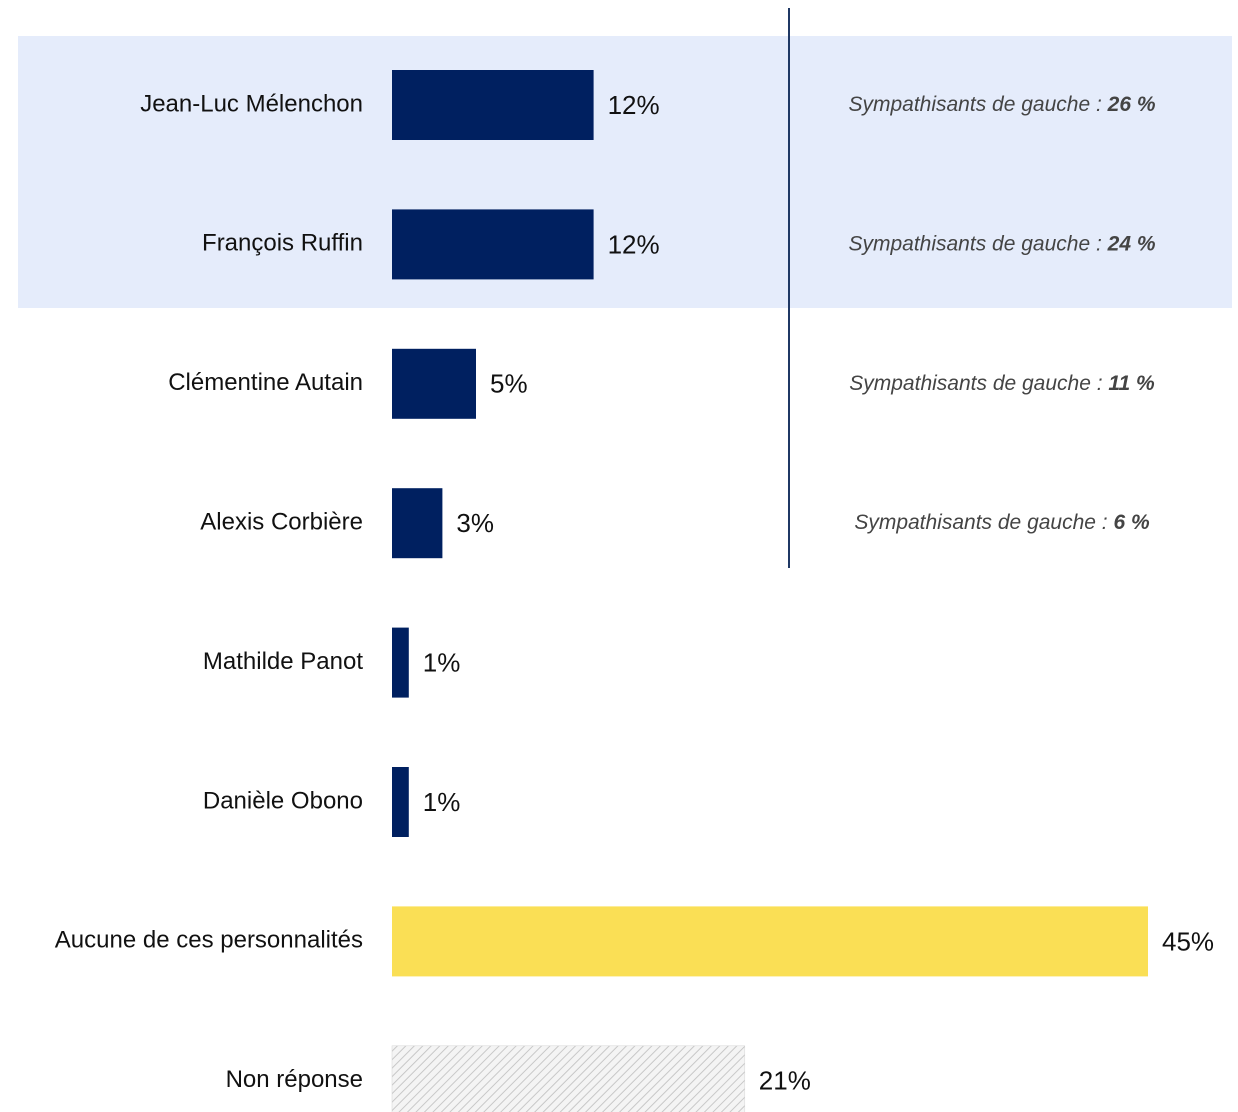 The width and height of the screenshot is (1238, 1112). What do you see at coordinates (294, 1079) in the screenshot?
I see `category-label: Non réponse` at bounding box center [294, 1079].